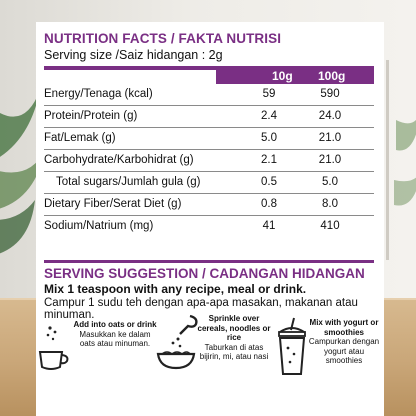 Image resolution: width=416 pixels, height=416 pixels. I want to click on table-row: Fat/Lemak (g) 5.0 21.0, so click(209, 140).